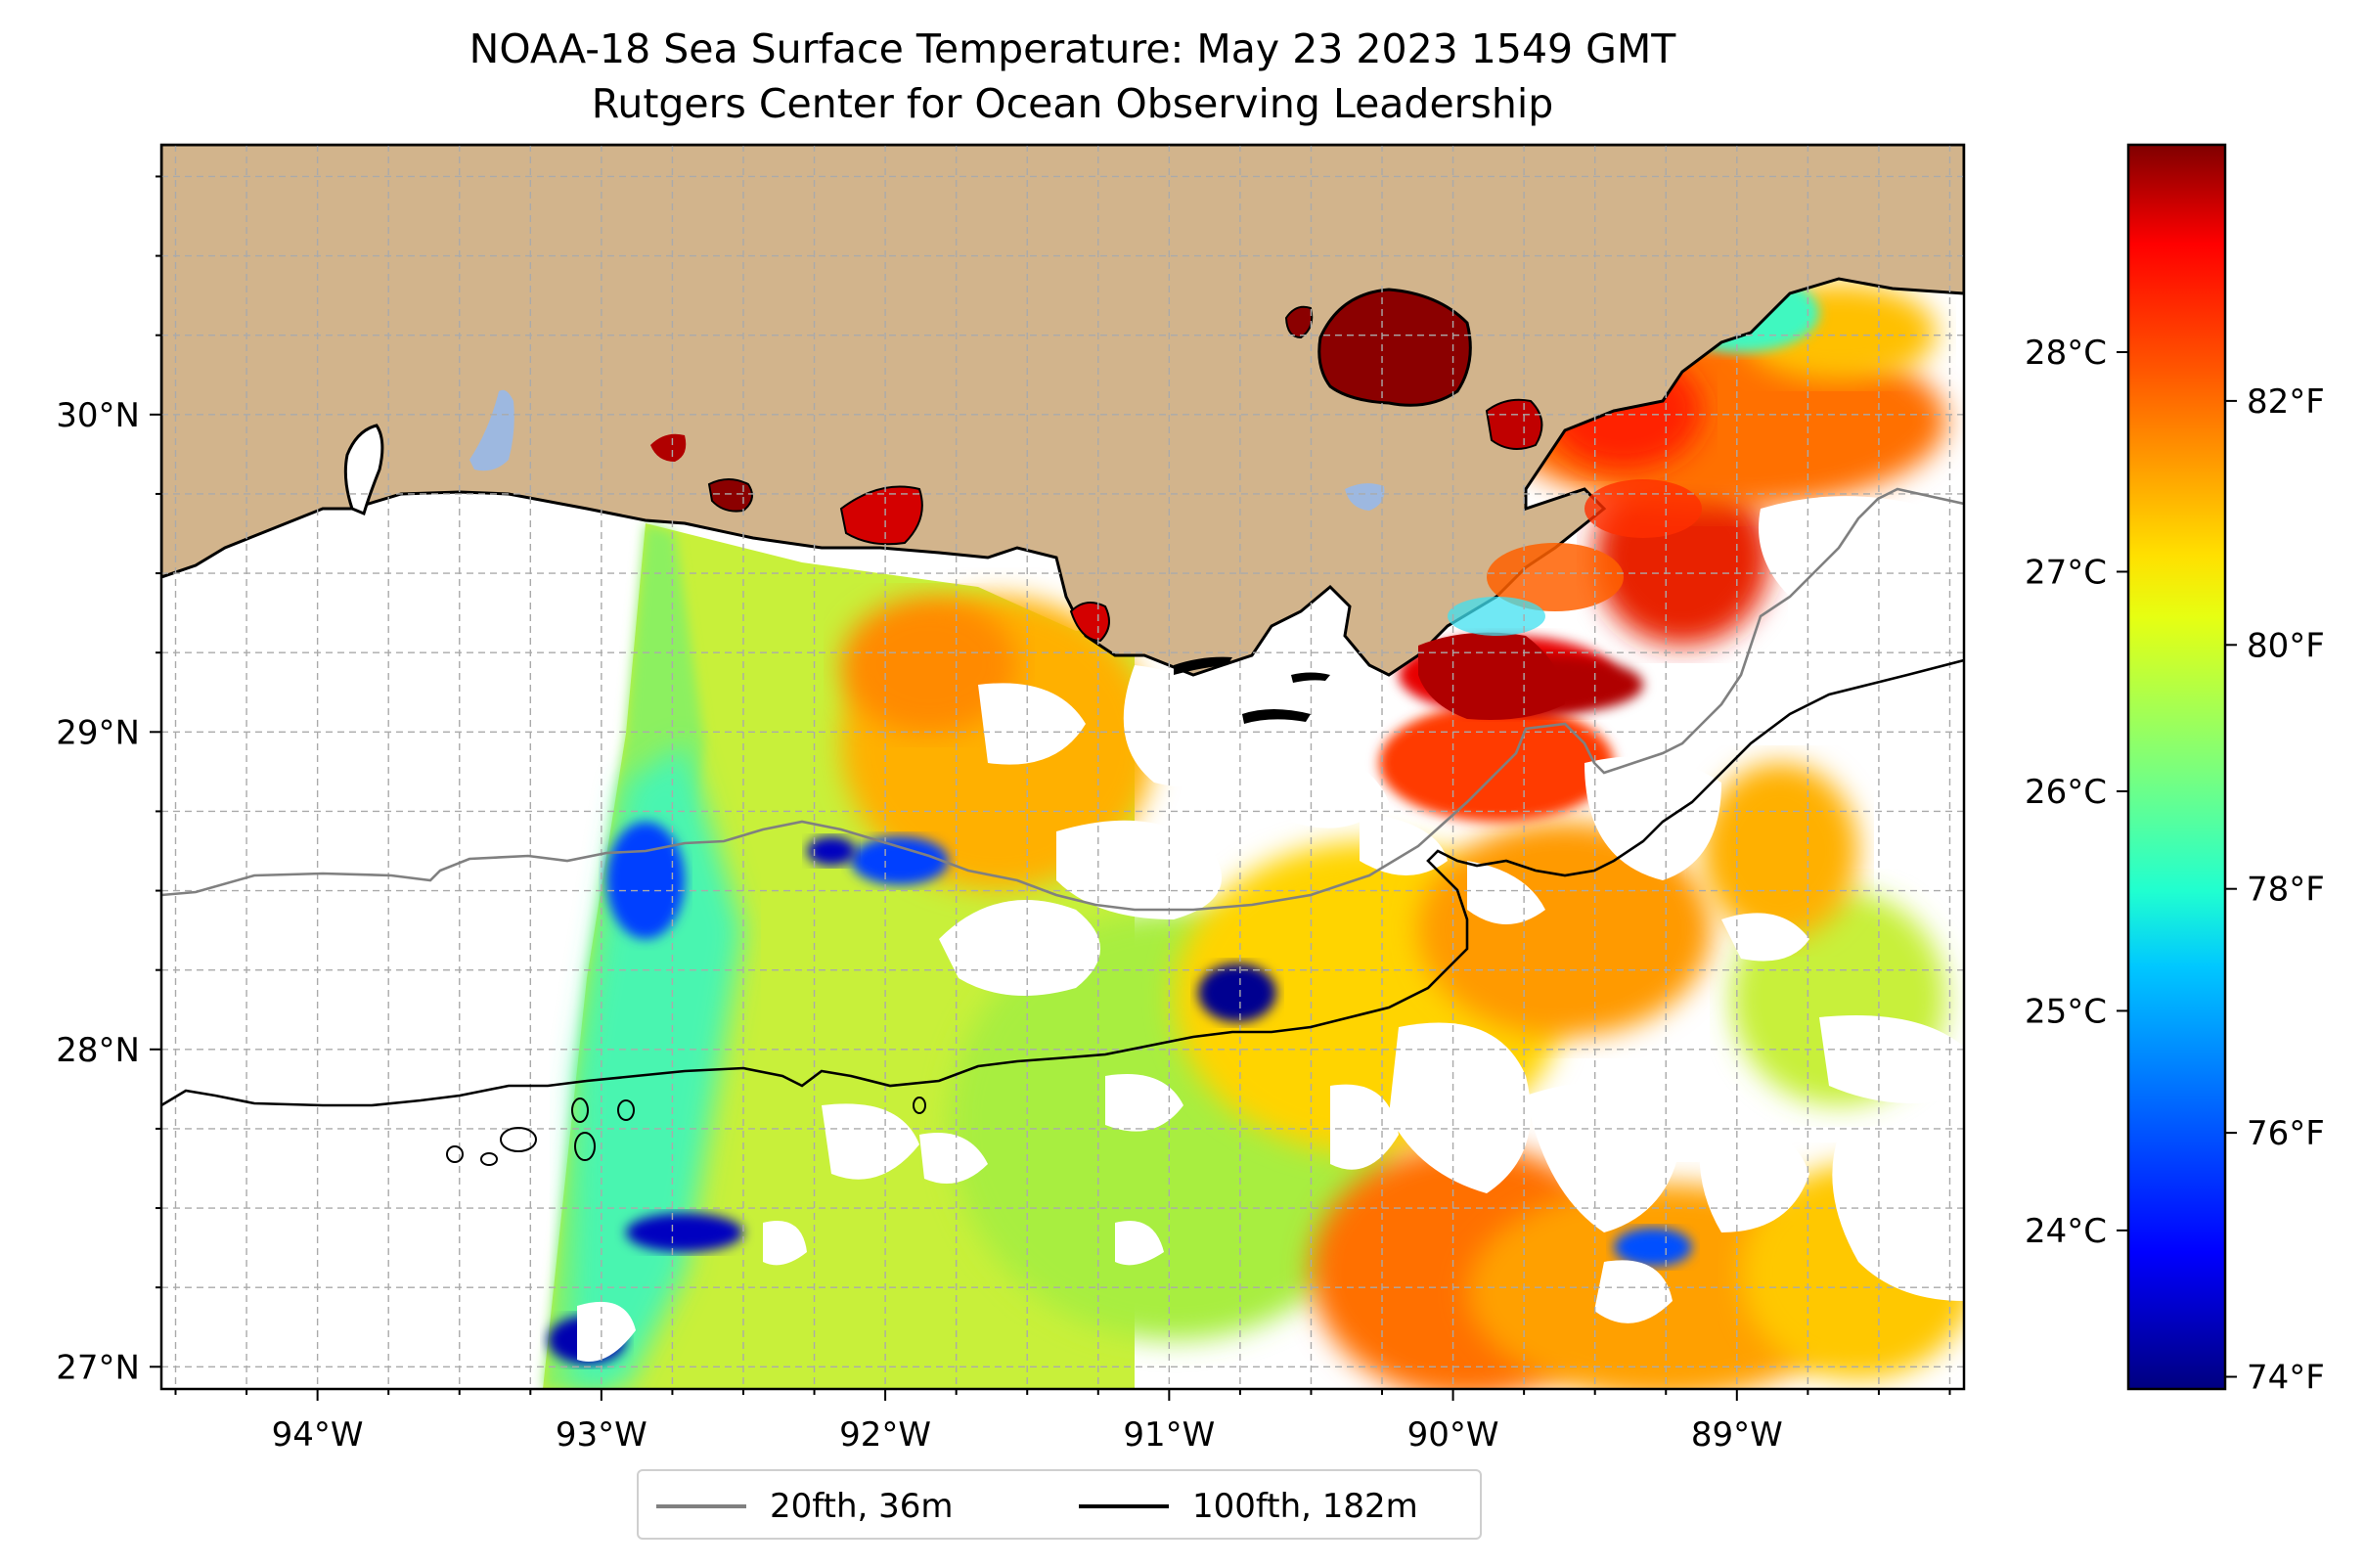 The width and height of the screenshot is (2365, 1568). What do you see at coordinates (1365, 497) in the screenshot?
I see `lake-salvador` at bounding box center [1365, 497].